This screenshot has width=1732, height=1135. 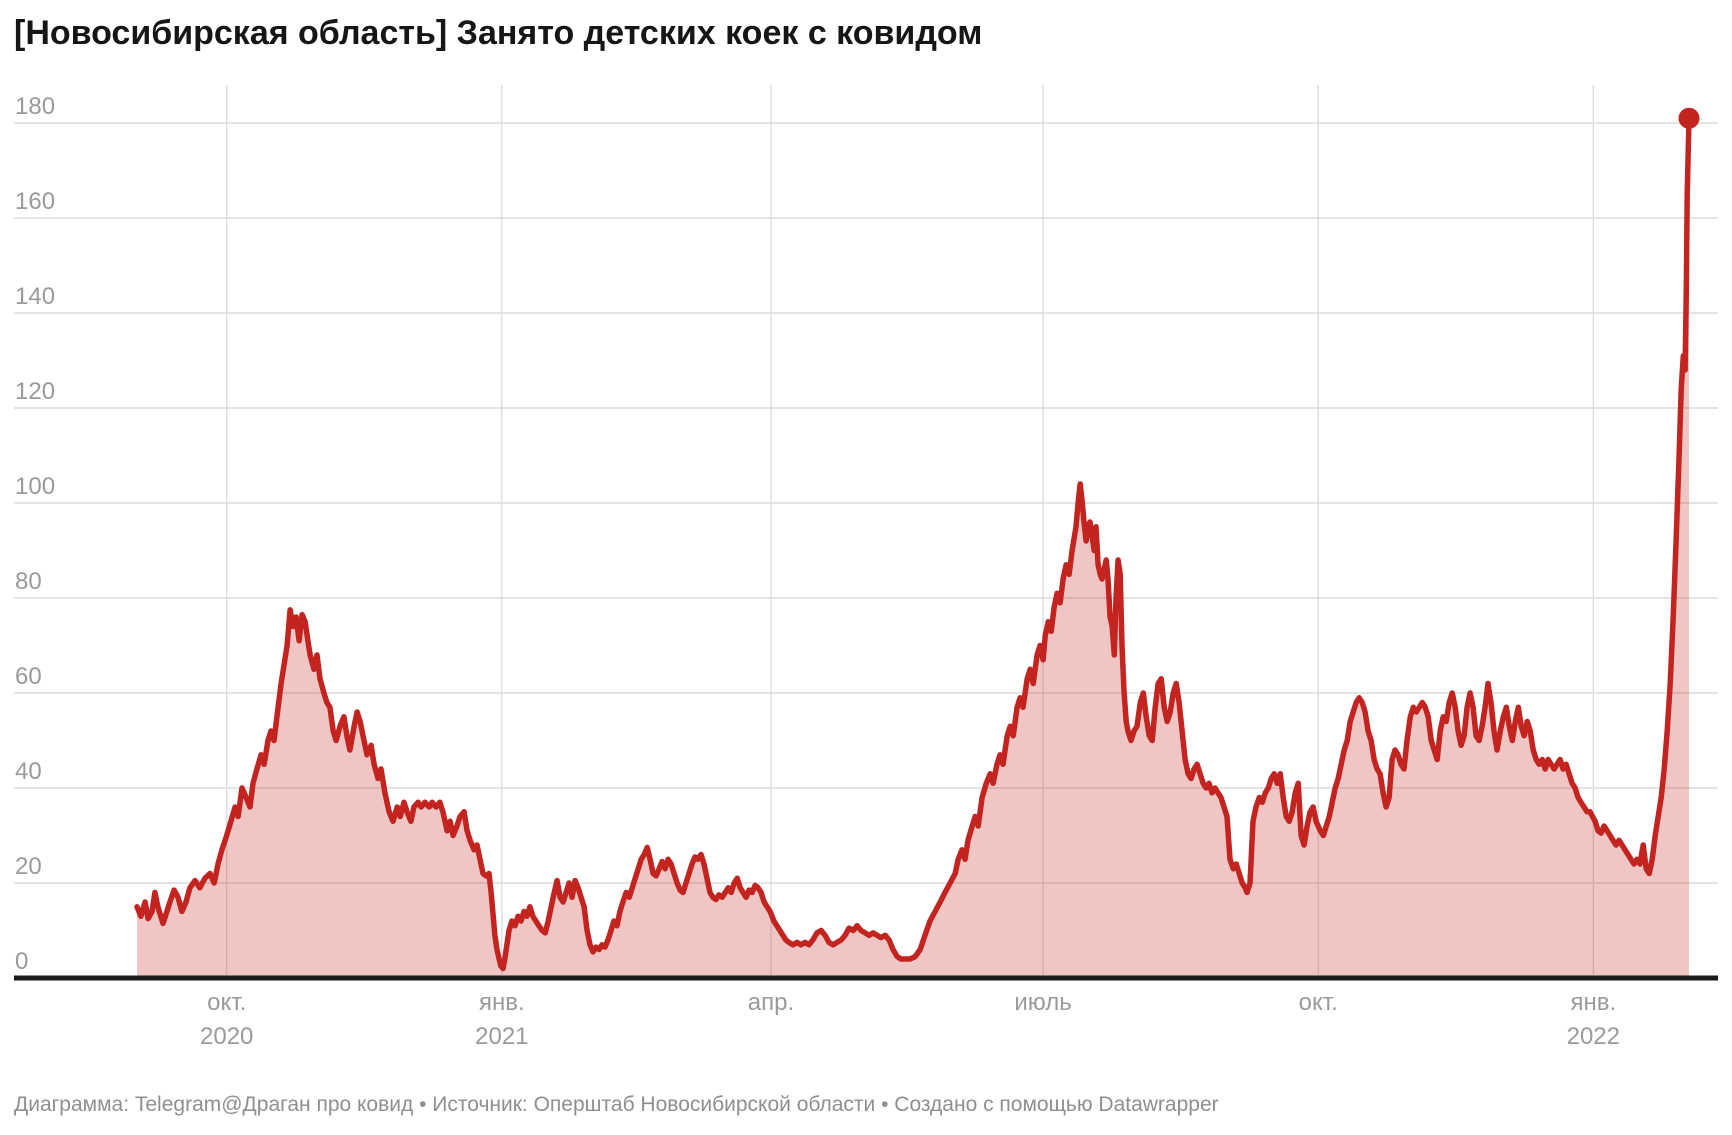 I want to click on y-tick-label: 80, so click(x=28, y=581).